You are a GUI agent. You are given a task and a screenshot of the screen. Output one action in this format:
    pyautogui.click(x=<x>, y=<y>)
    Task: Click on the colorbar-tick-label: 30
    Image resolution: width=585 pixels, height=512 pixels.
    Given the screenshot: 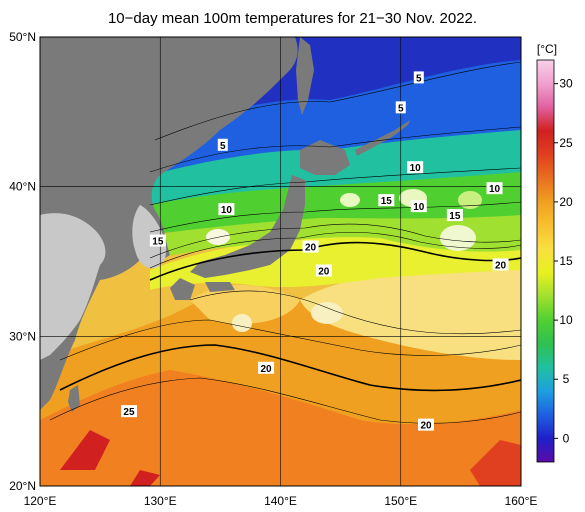 What is the action you would take?
    pyautogui.click(x=566, y=84)
    